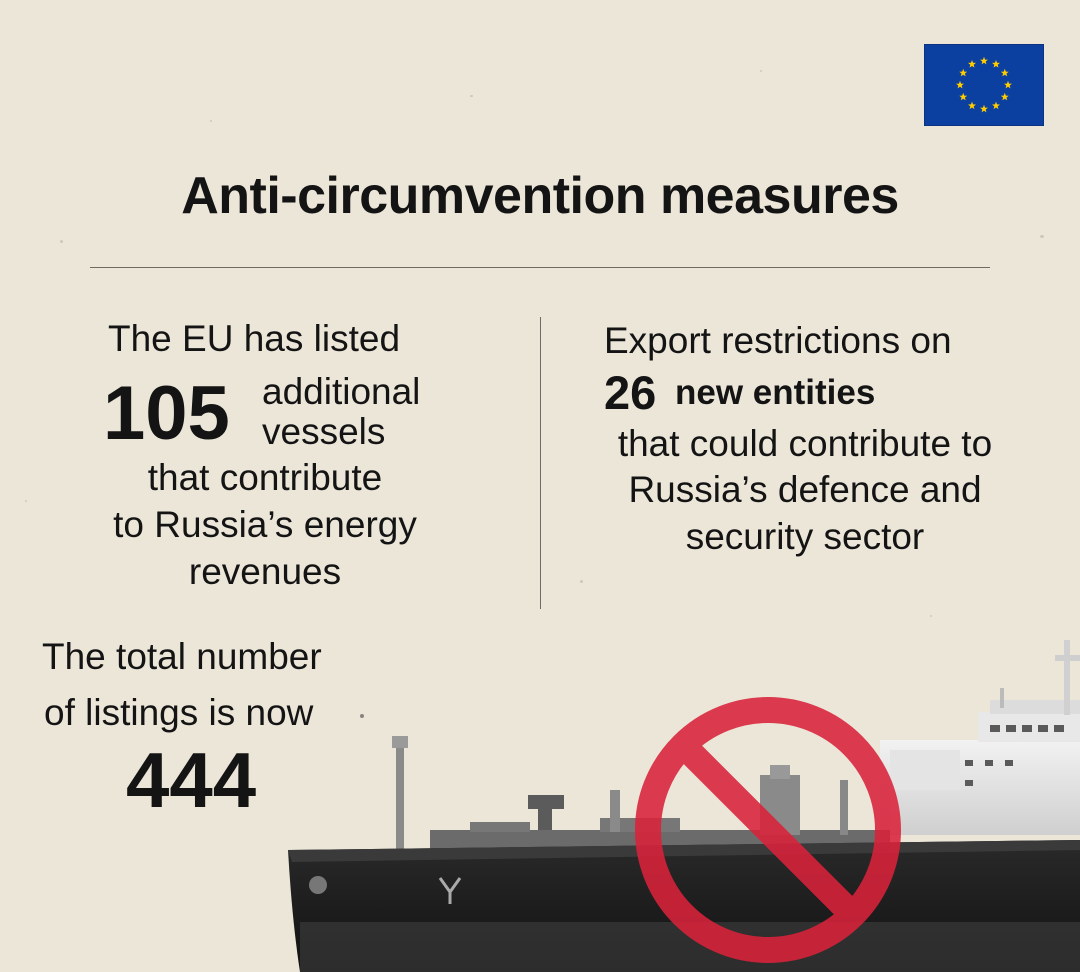 This screenshot has width=1080, height=972. What do you see at coordinates (182, 656) in the screenshot?
I see `total-line-1: The total number` at bounding box center [182, 656].